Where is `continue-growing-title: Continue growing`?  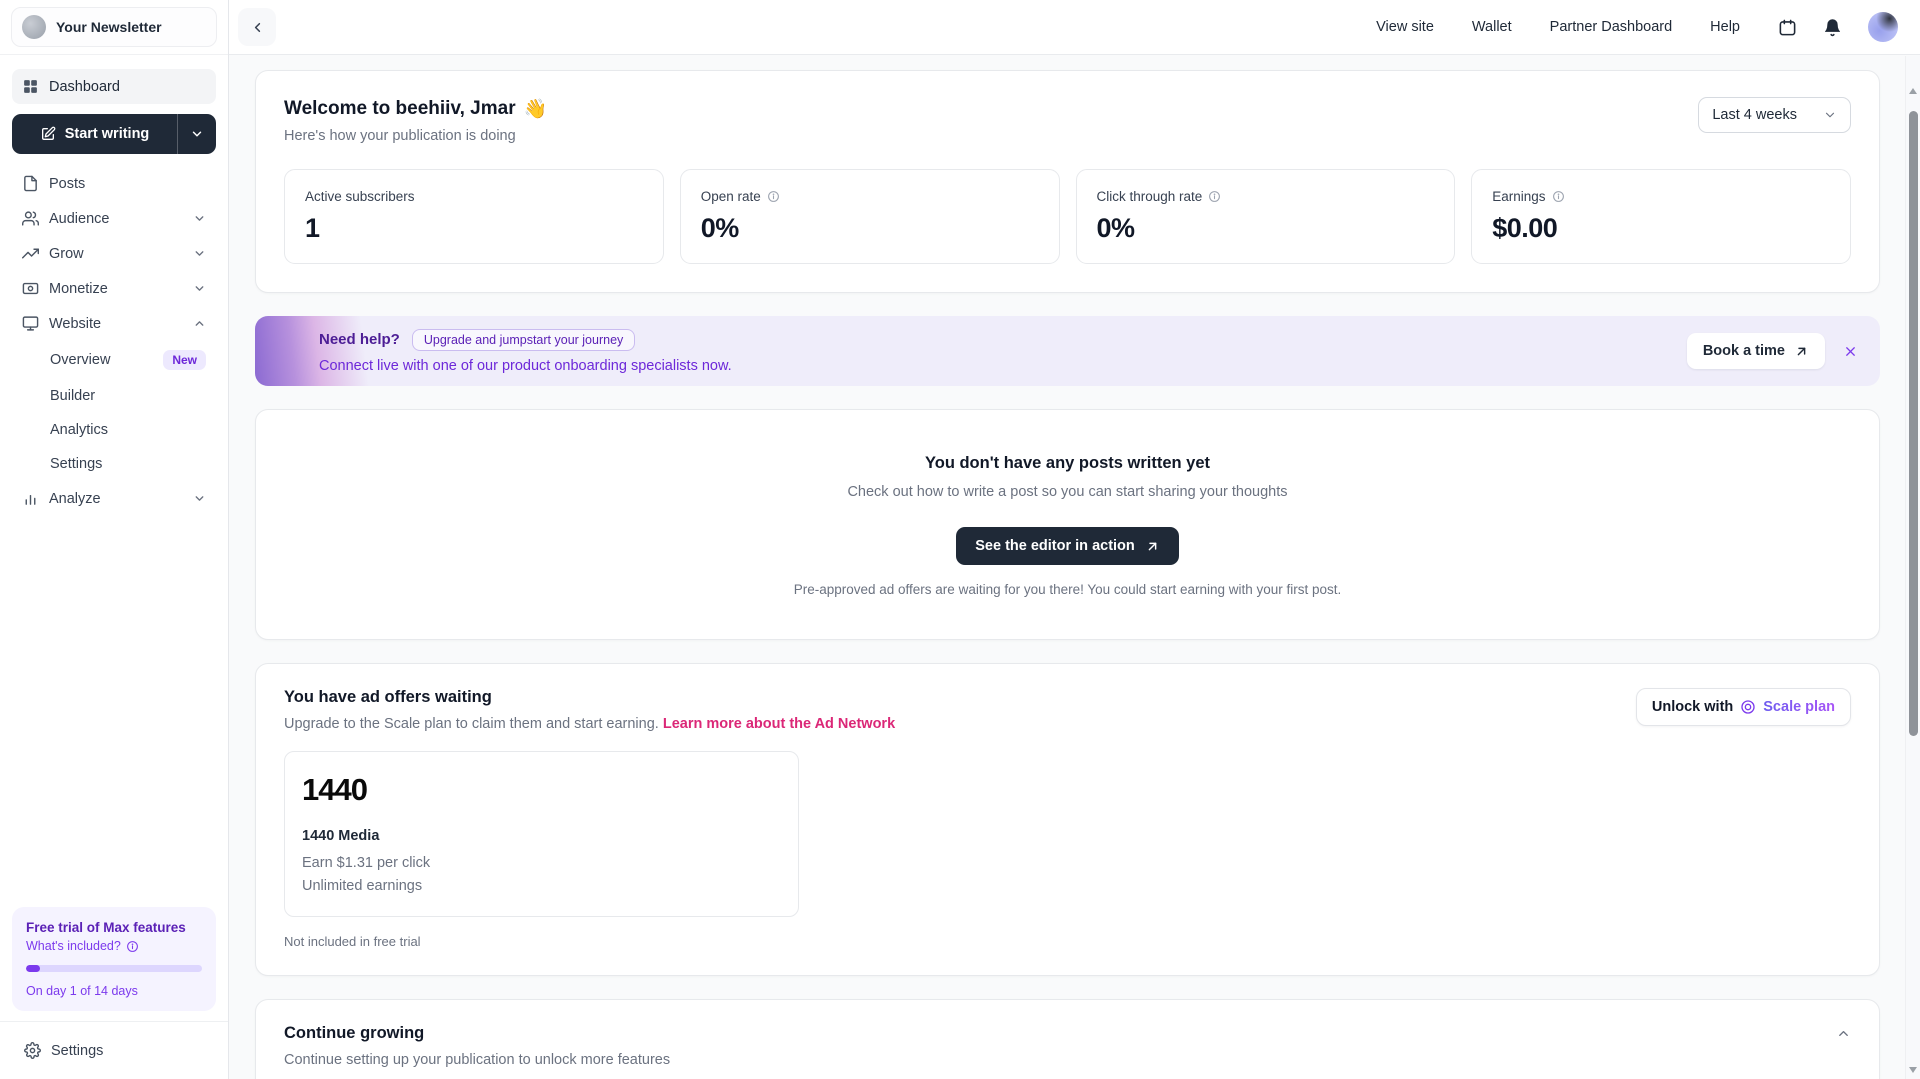
continue-growing-title: Continue growing is located at coordinates (354, 1033).